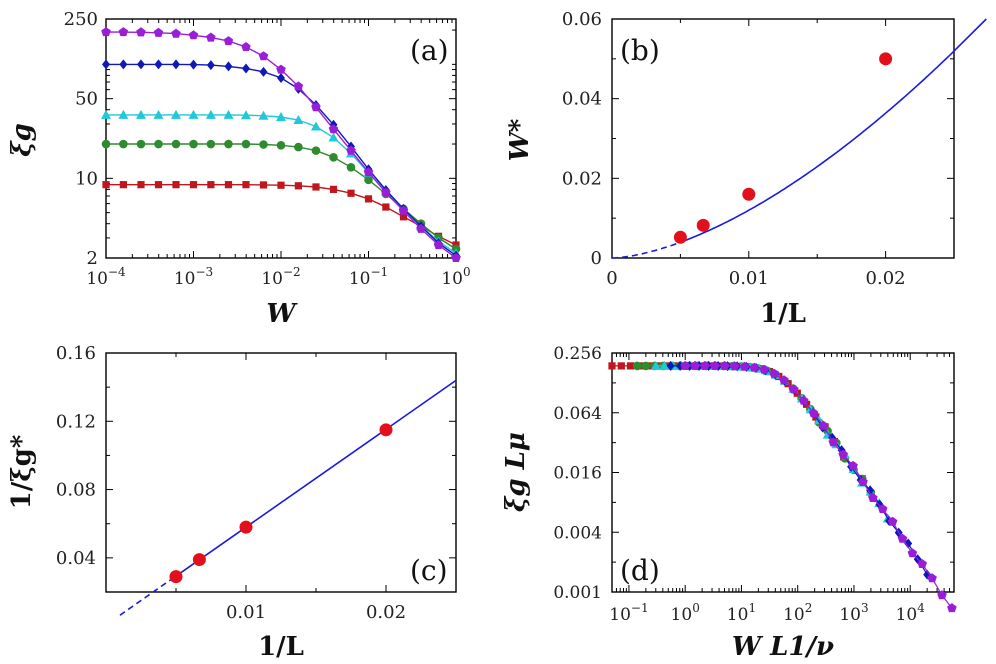 This screenshot has height=664, width=996. What do you see at coordinates (86, 99) in the screenshot?
I see `y-tick-label: 50` at bounding box center [86, 99].